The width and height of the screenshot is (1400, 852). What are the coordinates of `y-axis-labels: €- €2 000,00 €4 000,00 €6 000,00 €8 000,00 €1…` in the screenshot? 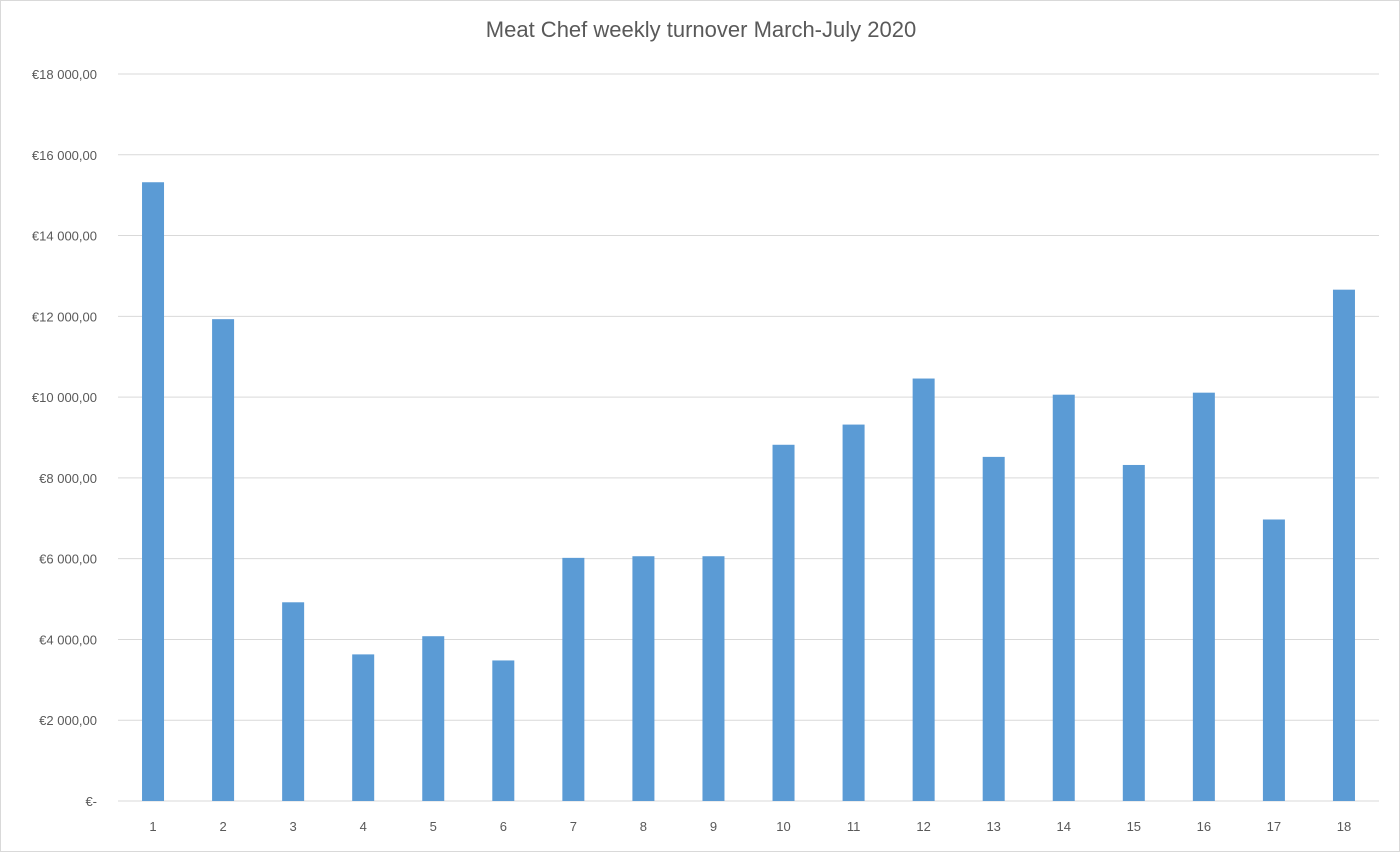 It's located at (64, 438).